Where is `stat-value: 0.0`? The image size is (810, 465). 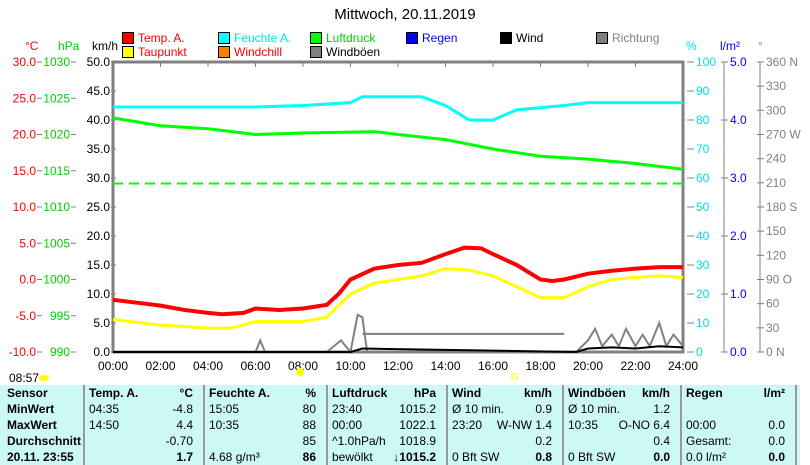 stat-value: 0.0 is located at coordinates (776, 441).